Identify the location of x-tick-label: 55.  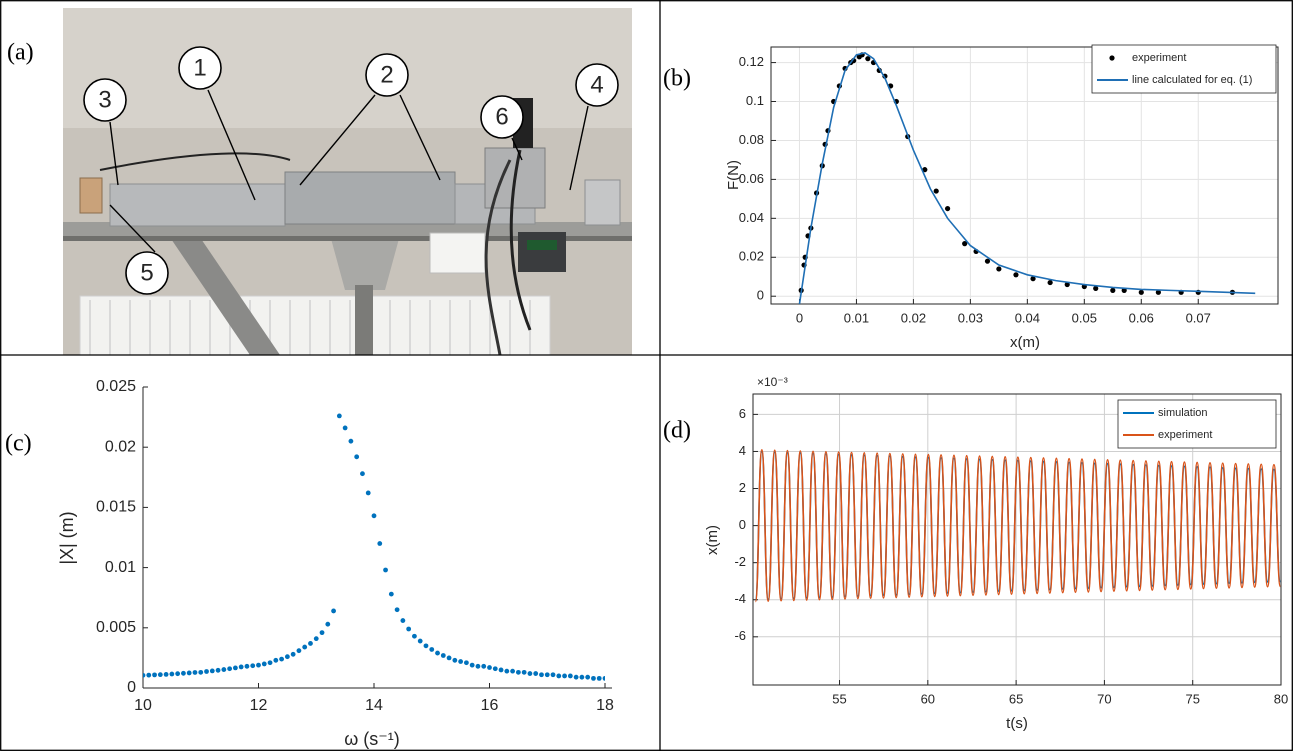
(839, 698).